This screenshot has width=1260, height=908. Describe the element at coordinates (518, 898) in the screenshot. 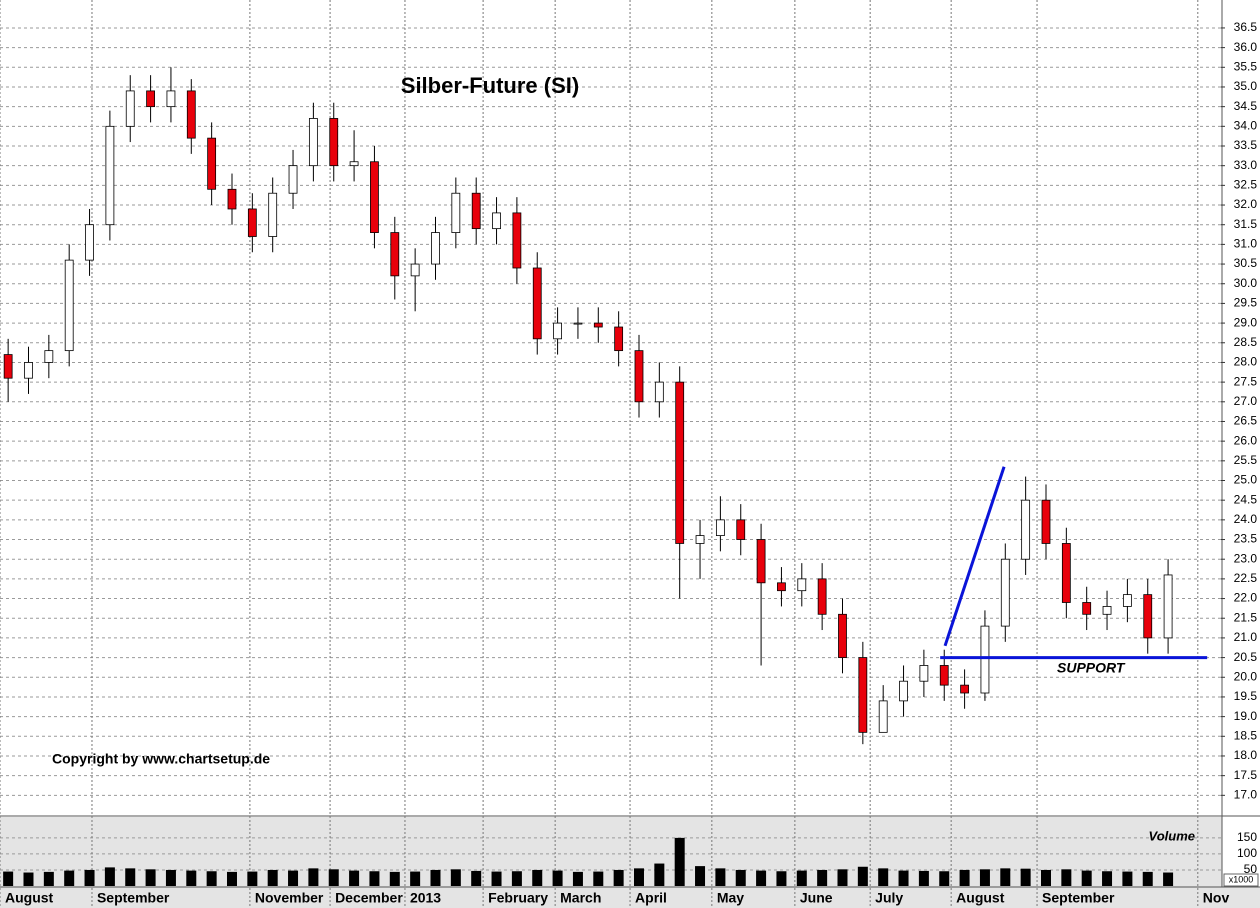

I see `x-tick-label: February` at that location.